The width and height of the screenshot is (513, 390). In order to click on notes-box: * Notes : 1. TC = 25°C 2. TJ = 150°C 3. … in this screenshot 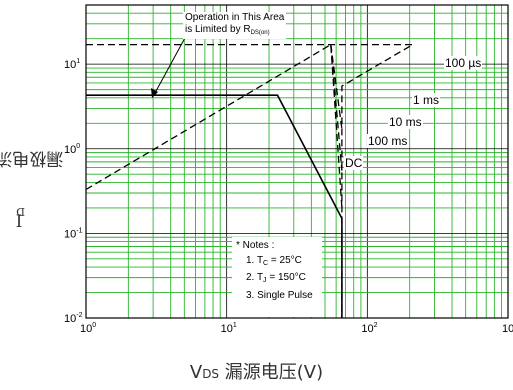, I will do `click(277, 277)`.